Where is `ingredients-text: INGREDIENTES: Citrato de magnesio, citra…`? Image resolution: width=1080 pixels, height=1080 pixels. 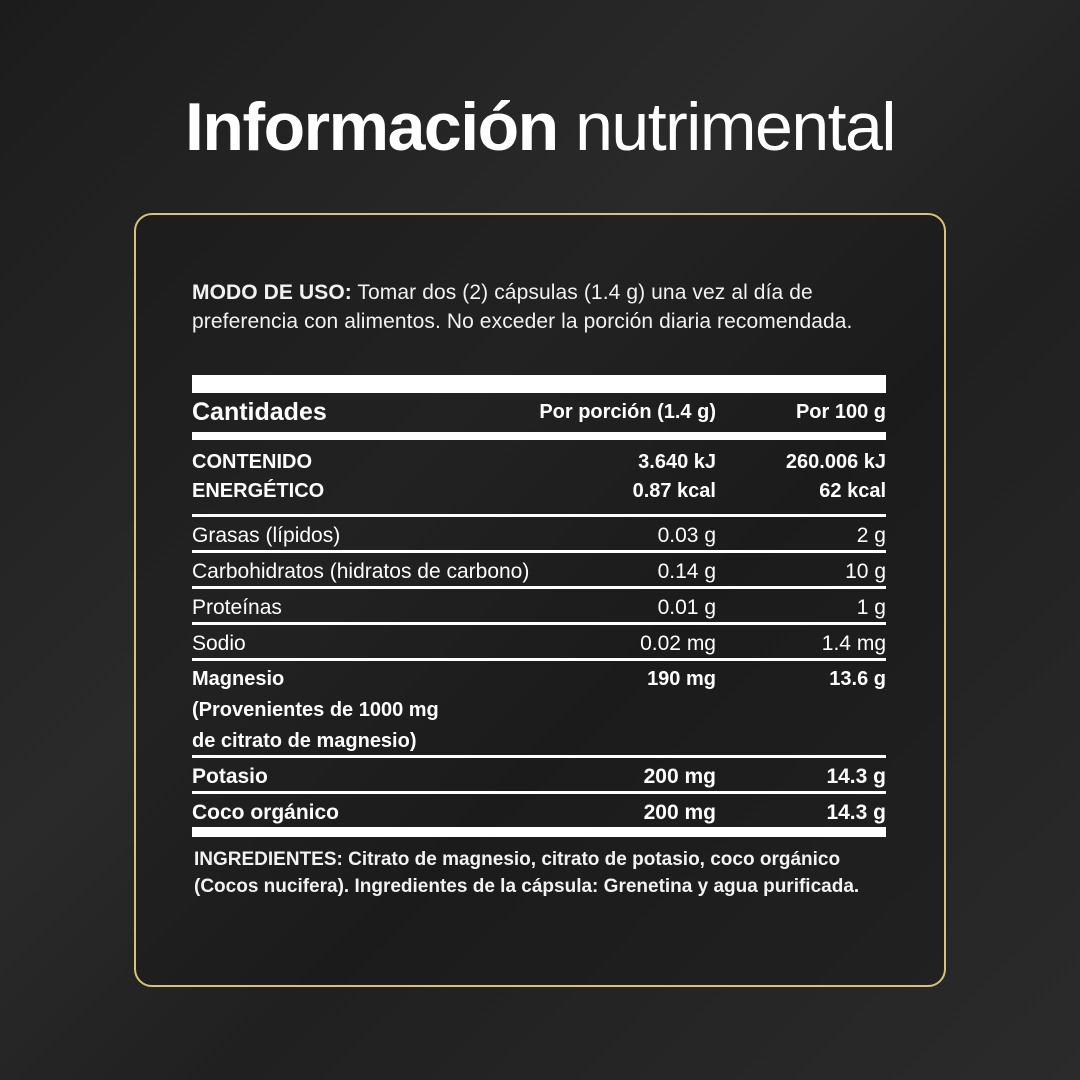
ingredients-text: INGREDIENTES: Citrato de magnesio, citra… is located at coordinates (527, 873).